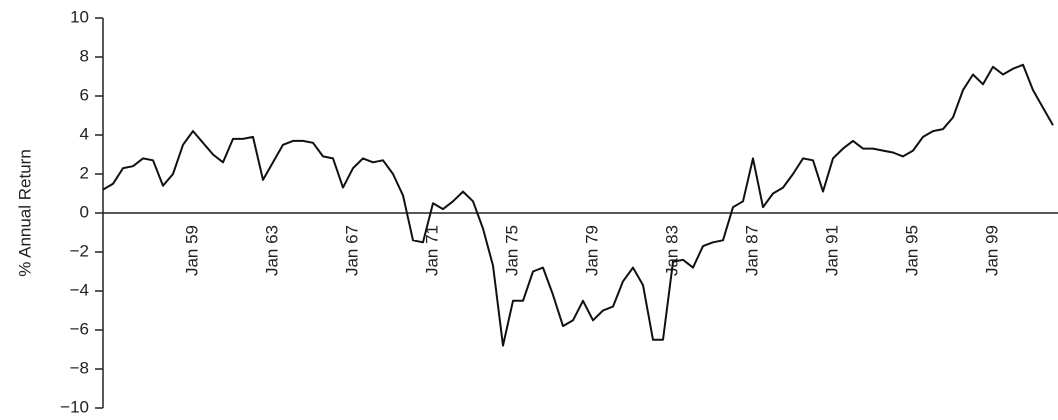 The height and width of the screenshot is (420, 1058). I want to click on y-tick-label: 6, so click(84, 94).